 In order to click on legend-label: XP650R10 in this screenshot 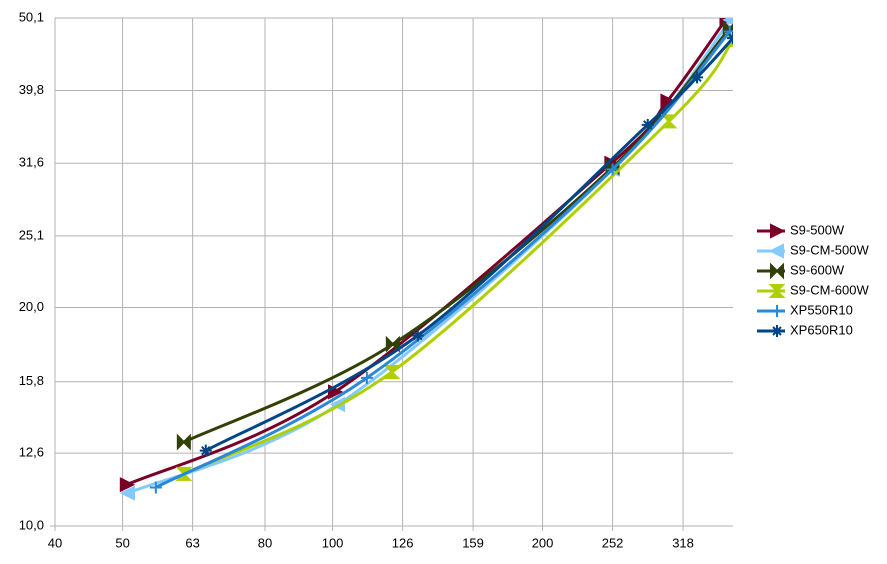, I will do `click(821, 329)`.